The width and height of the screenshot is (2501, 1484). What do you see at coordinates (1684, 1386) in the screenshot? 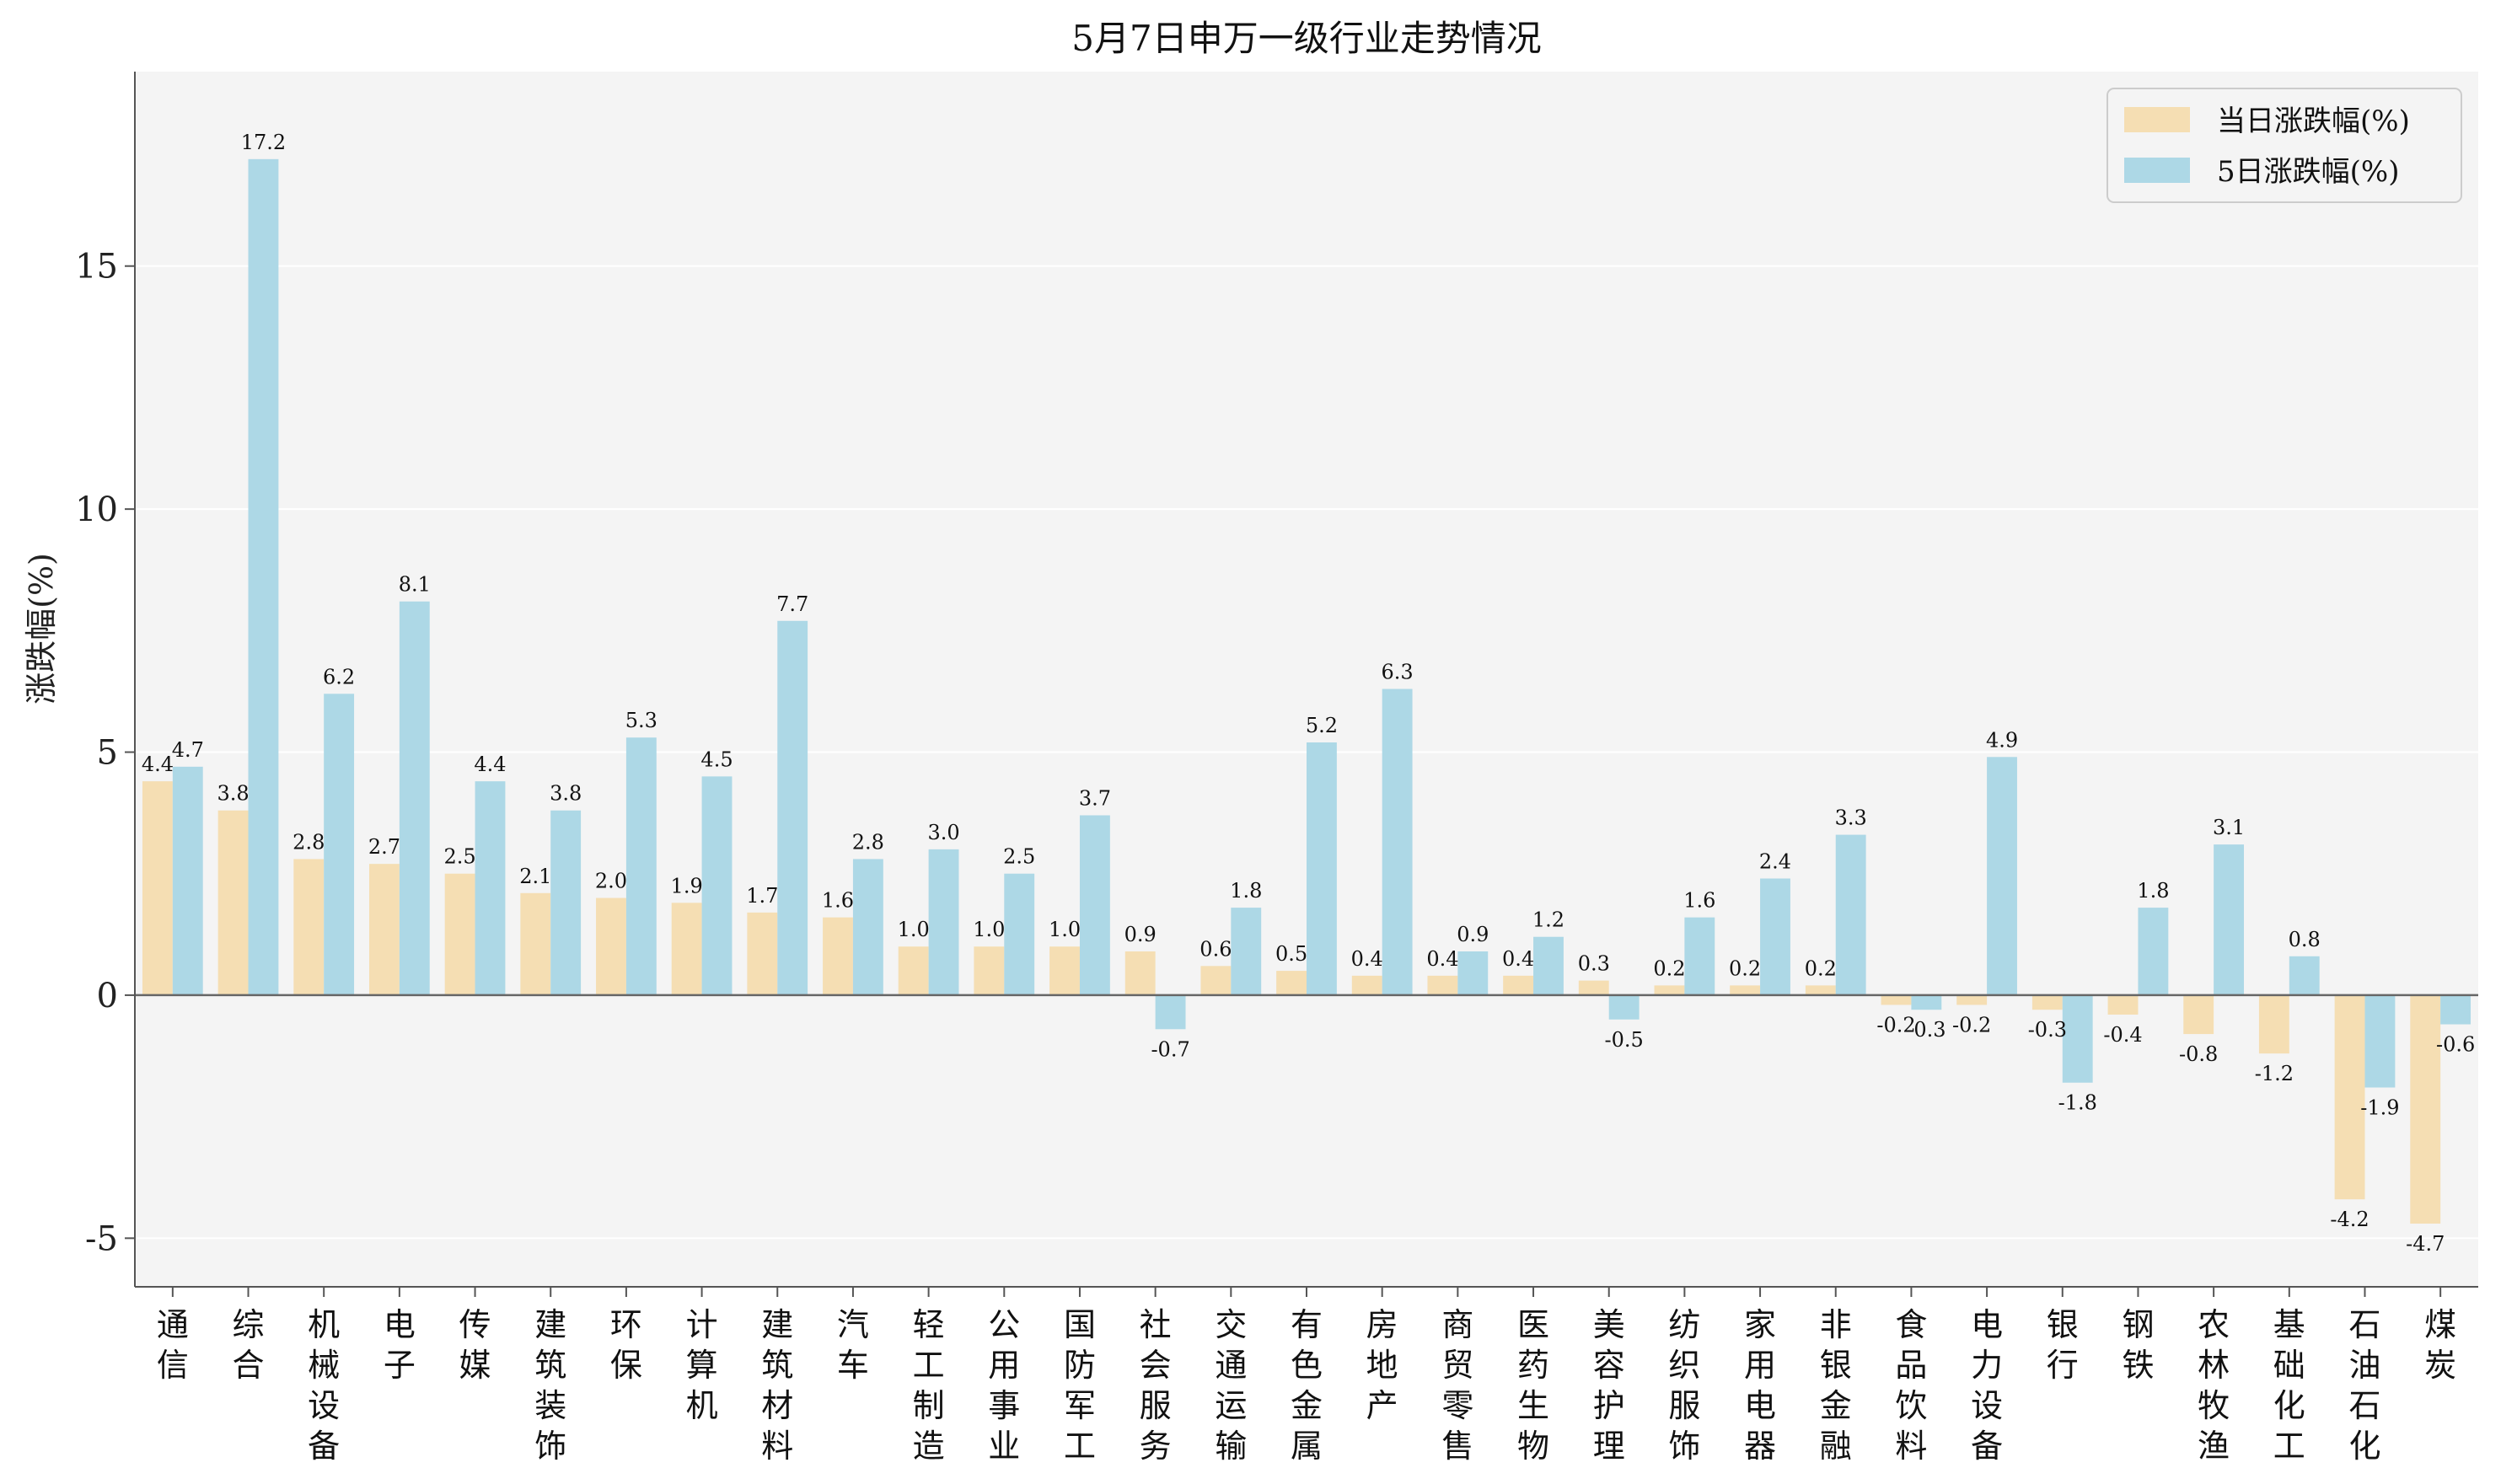
I see `x-tick-label: 纺织服饰` at bounding box center [1684, 1386].